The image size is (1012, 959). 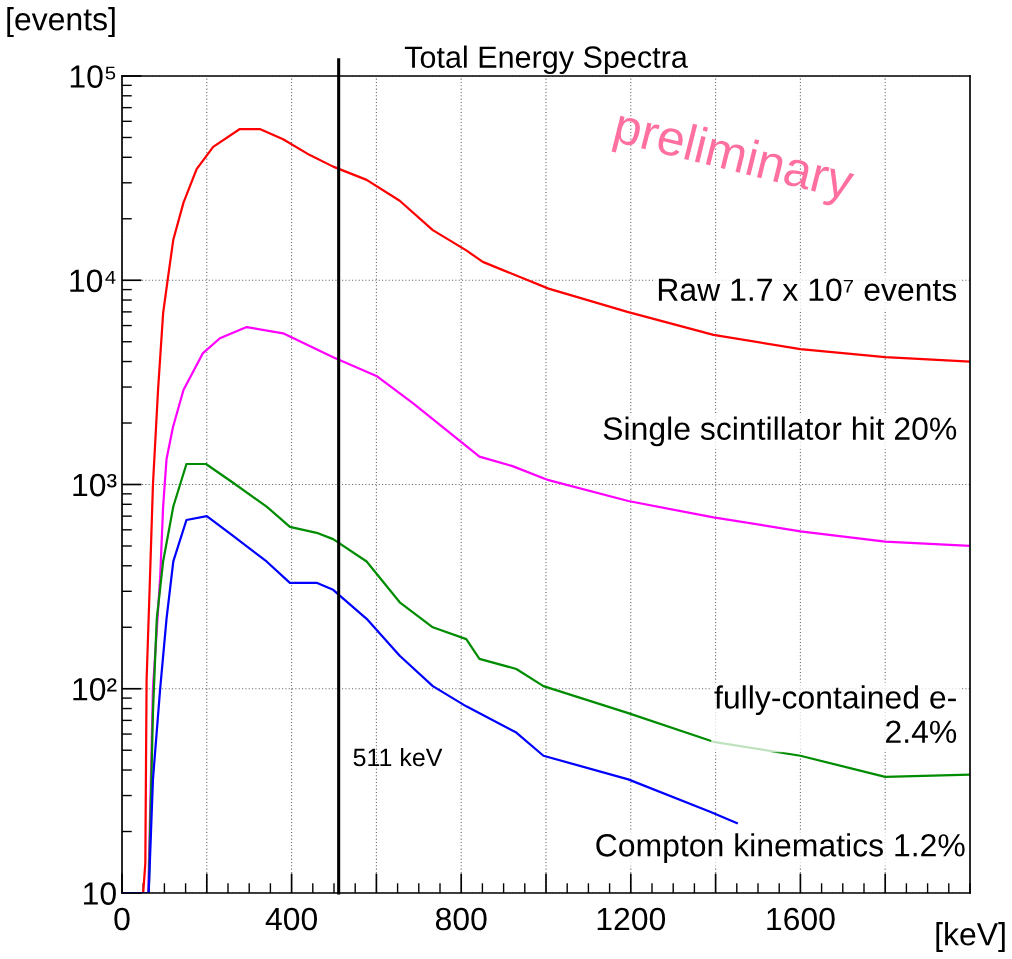 I want to click on series-label: Raw 1.7 x 10⁷ events, so click(x=807, y=290).